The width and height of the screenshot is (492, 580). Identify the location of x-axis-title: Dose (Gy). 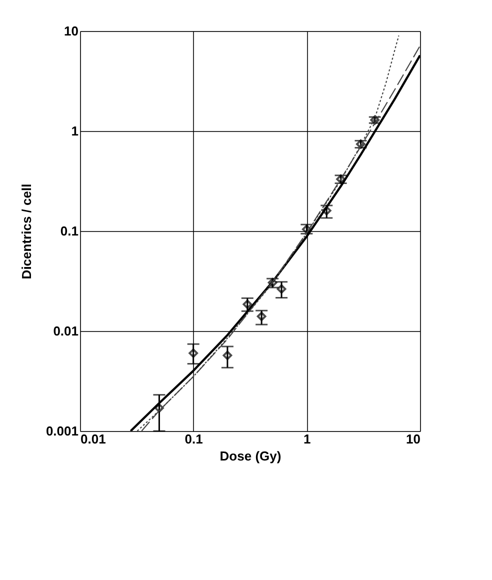
(251, 456).